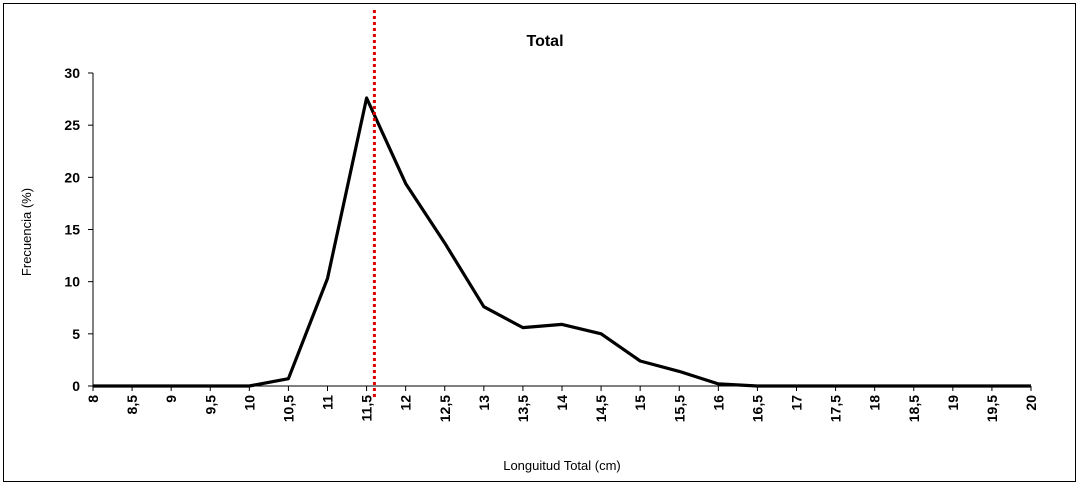 Image resolution: width=1081 pixels, height=487 pixels. Describe the element at coordinates (328, 402) in the screenshot. I see `x-tick-label: 11` at that location.